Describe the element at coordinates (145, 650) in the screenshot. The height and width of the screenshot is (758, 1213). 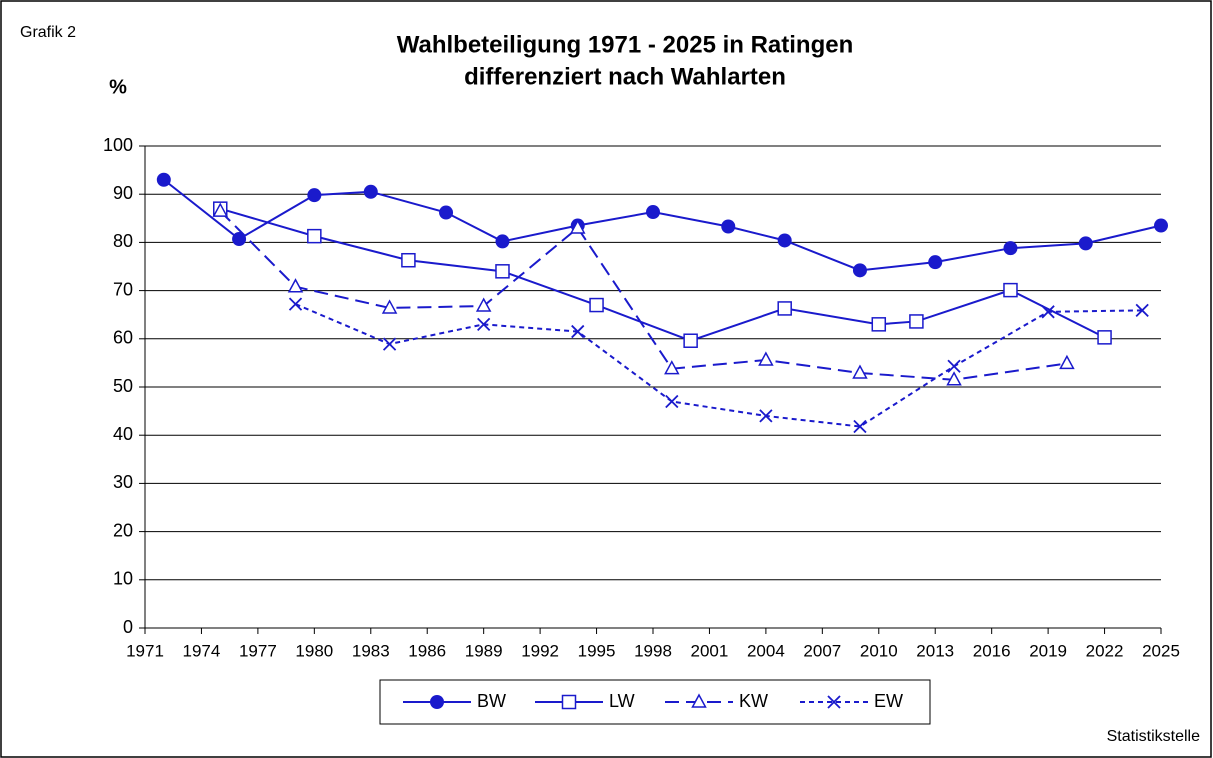
I see `x-tick-label: 1971` at that location.